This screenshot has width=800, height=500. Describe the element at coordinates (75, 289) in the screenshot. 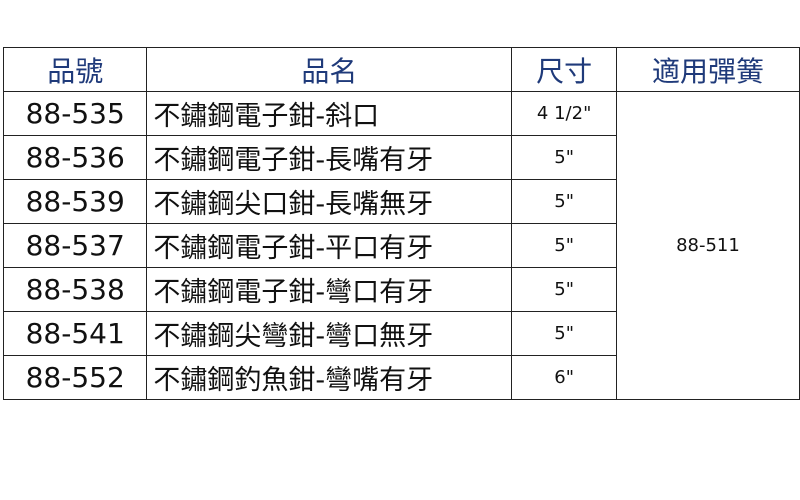

I see `product-code: 88-538` at that location.